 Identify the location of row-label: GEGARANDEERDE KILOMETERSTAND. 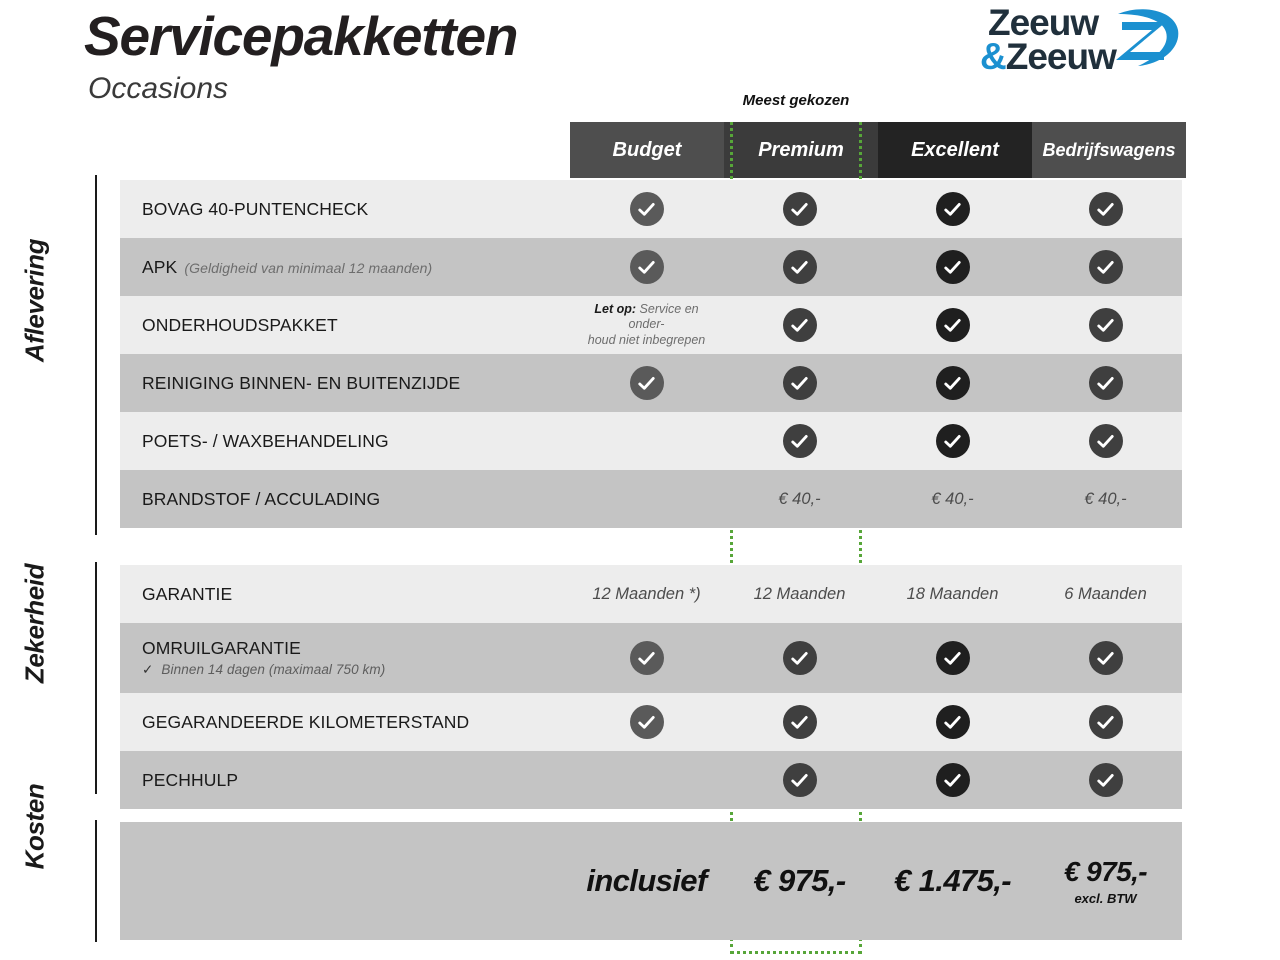
(345, 722).